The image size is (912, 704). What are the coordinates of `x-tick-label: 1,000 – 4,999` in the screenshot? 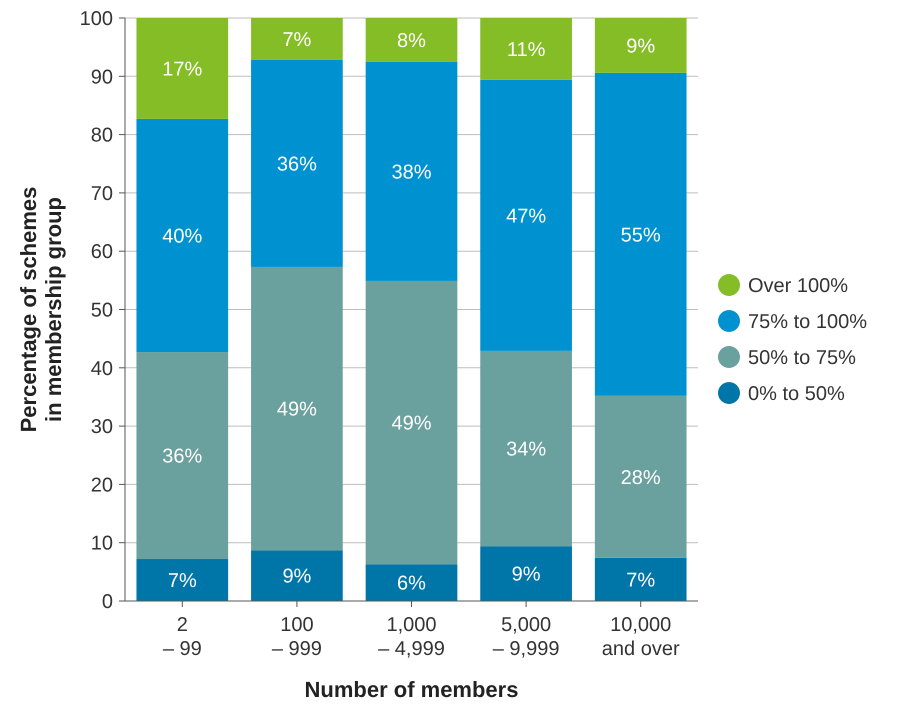 It's located at (411, 637).